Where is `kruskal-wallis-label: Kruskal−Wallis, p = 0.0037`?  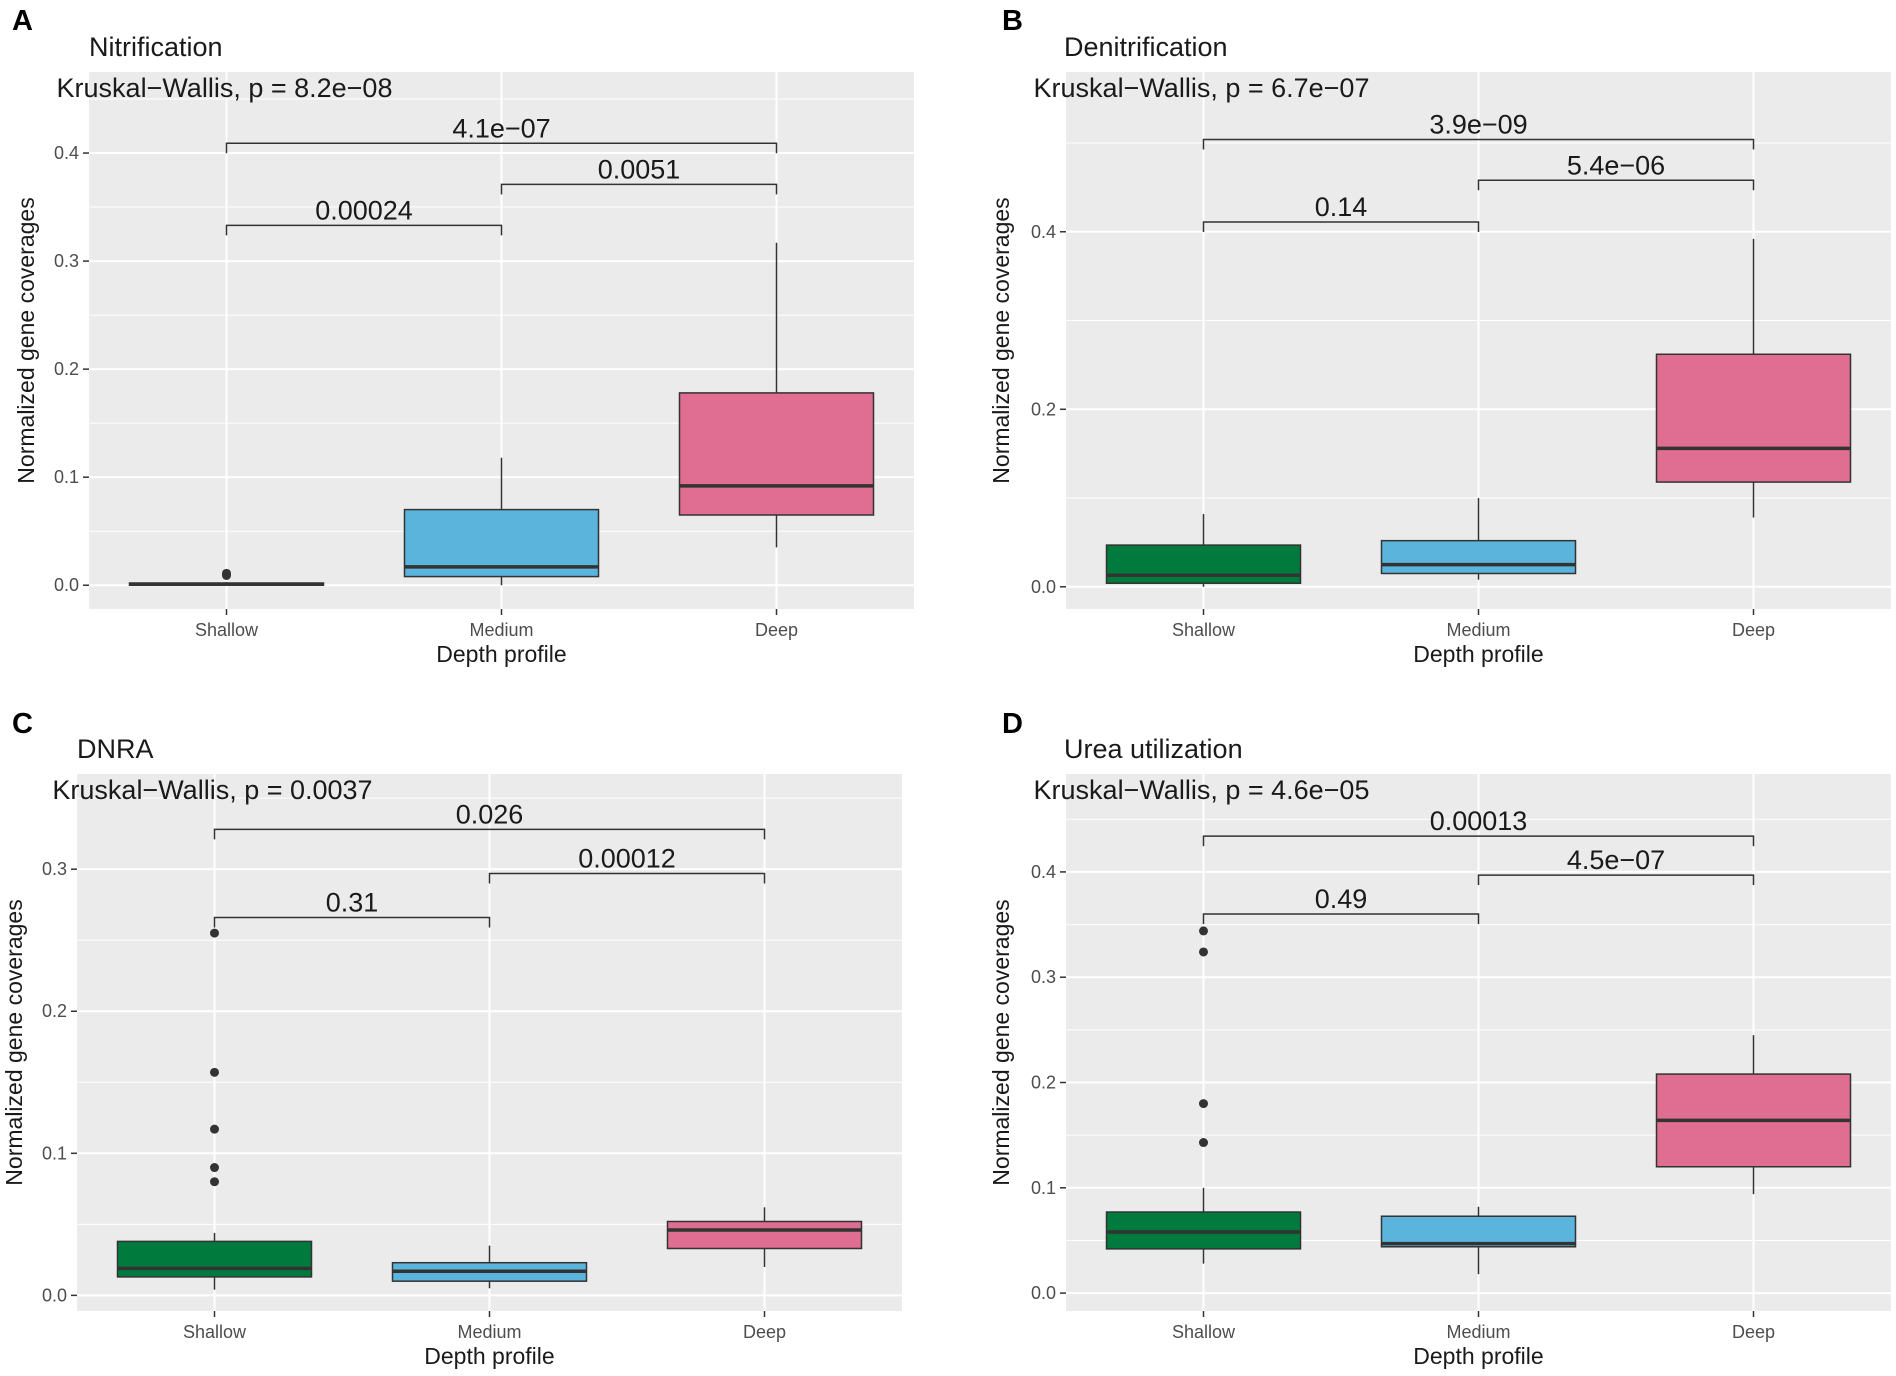
kruskal-wallis-label: Kruskal−Wallis, p = 0.0037 is located at coordinates (212, 790).